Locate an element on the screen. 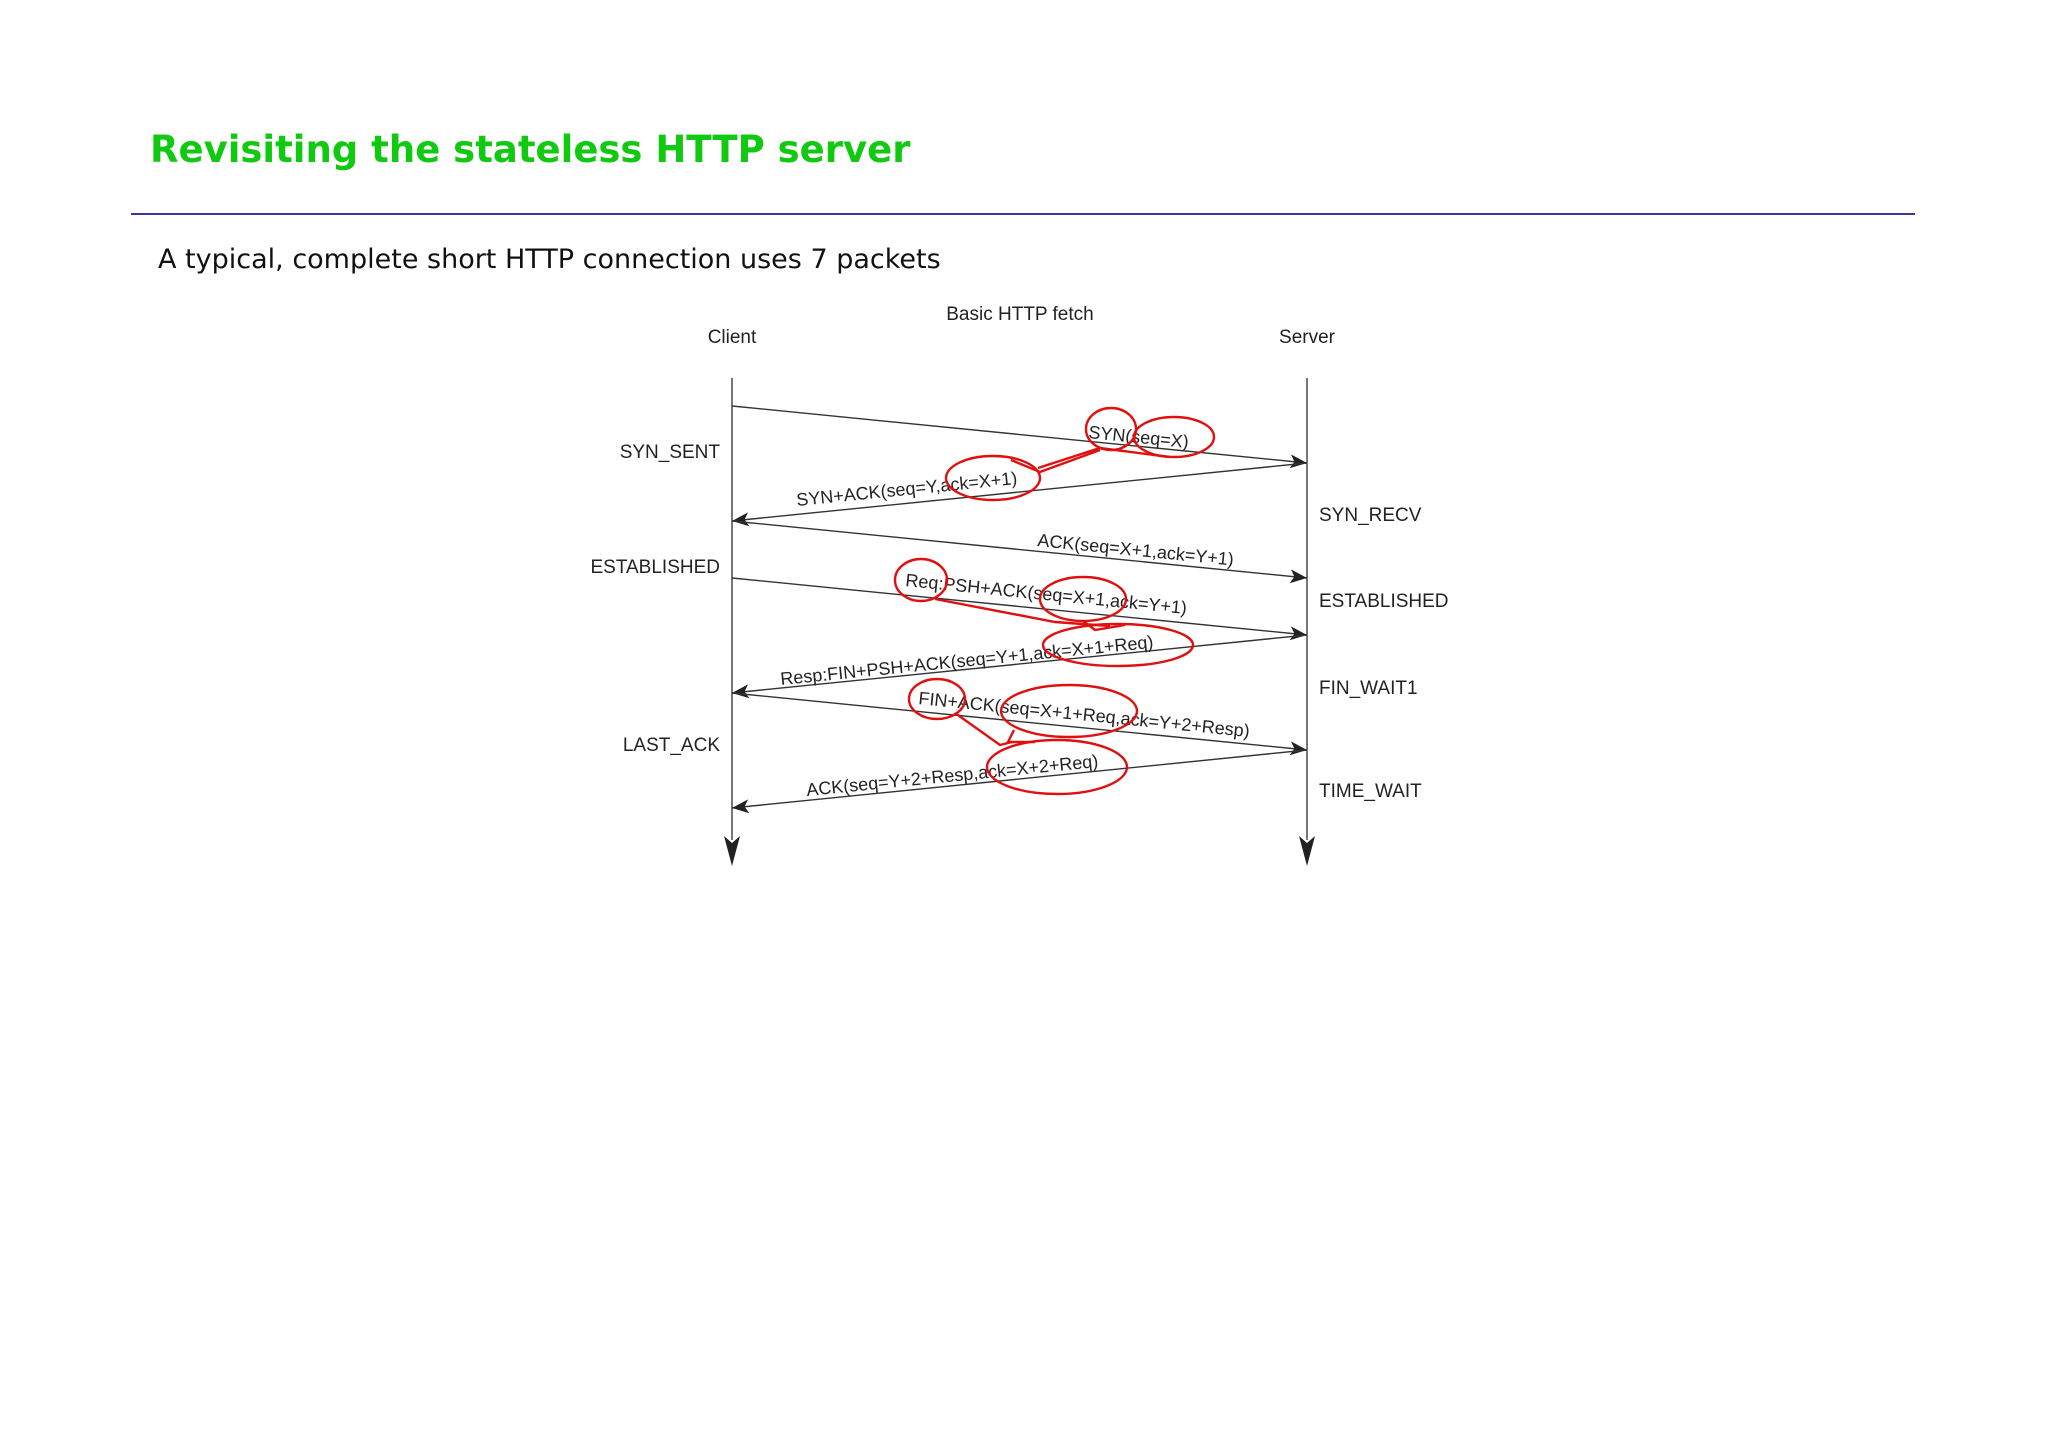  message-arrow-fin-ack is located at coordinates (1019, 724).